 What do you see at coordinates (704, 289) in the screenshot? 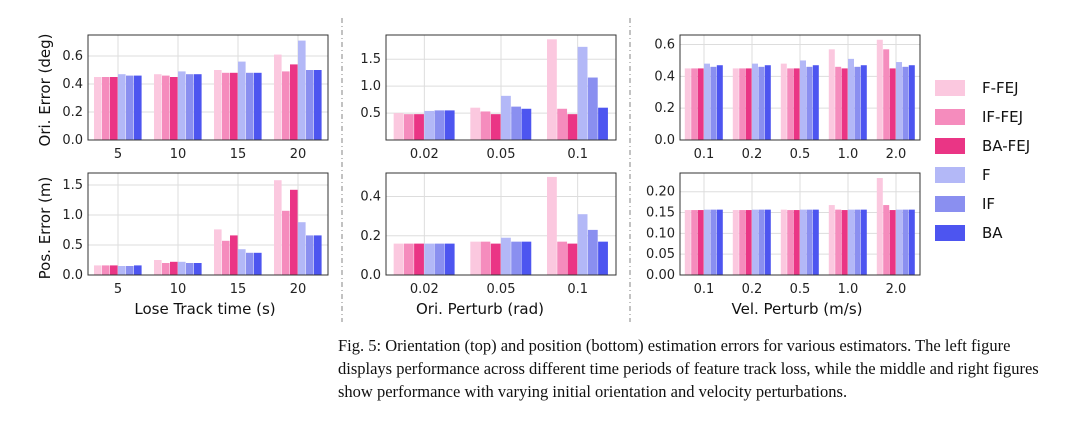
I see `x-tick-label: 0.1` at bounding box center [704, 289].